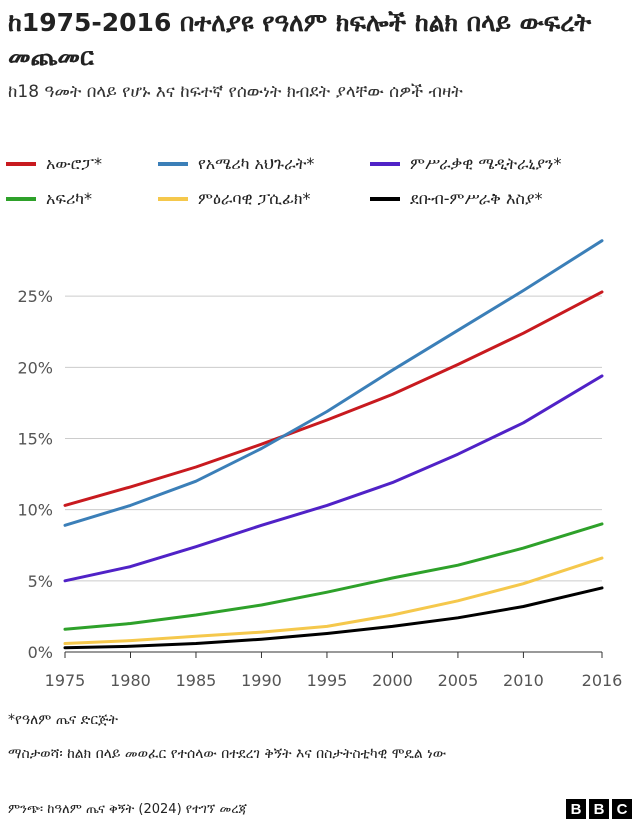 This screenshot has width=640, height=825. What do you see at coordinates (458, 680) in the screenshot?
I see `x-tick-label-2005: 2005` at bounding box center [458, 680].